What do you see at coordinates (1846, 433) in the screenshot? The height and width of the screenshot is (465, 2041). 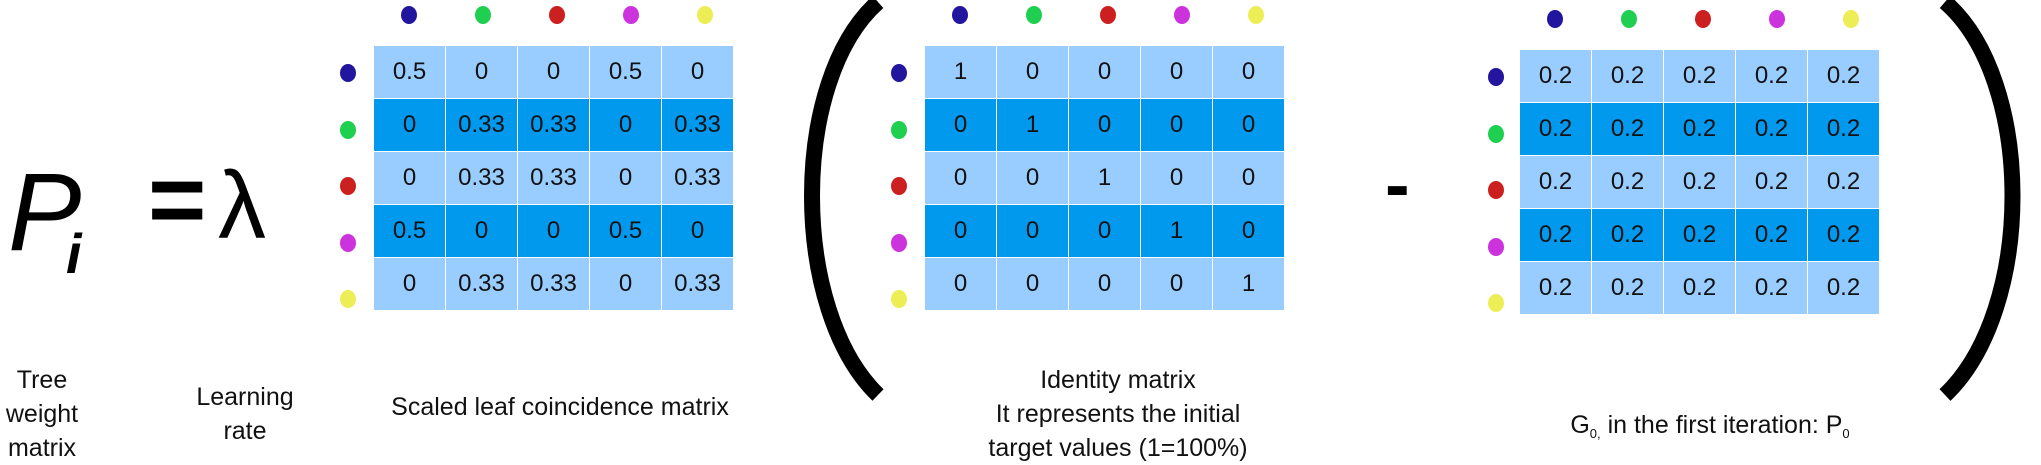 I see `p0-subscript: 0` at bounding box center [1846, 433].